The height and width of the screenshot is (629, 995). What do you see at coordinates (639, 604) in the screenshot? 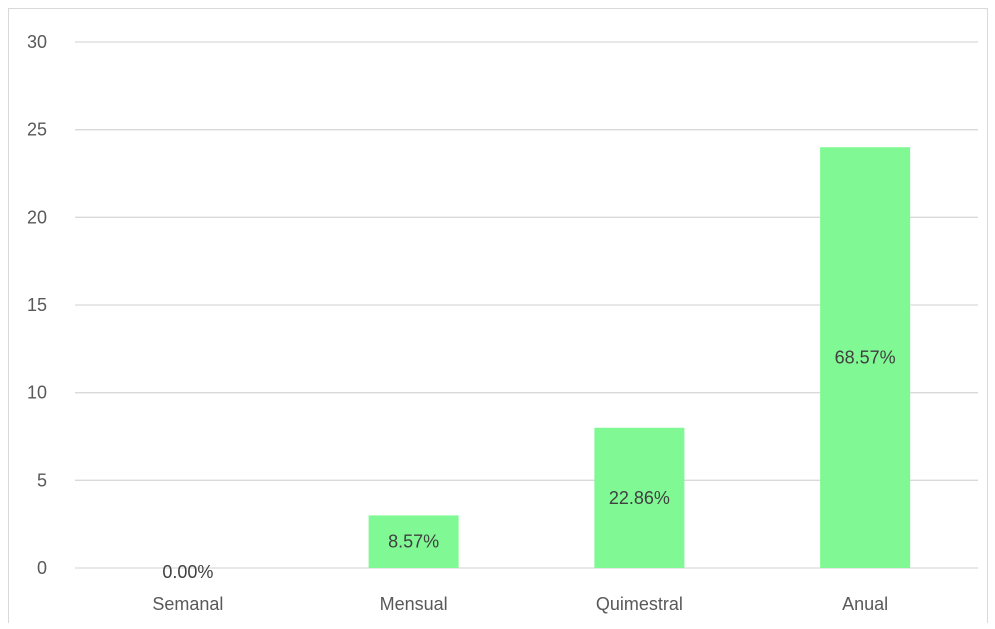
I see `x-category-label: Quimestral` at bounding box center [639, 604].